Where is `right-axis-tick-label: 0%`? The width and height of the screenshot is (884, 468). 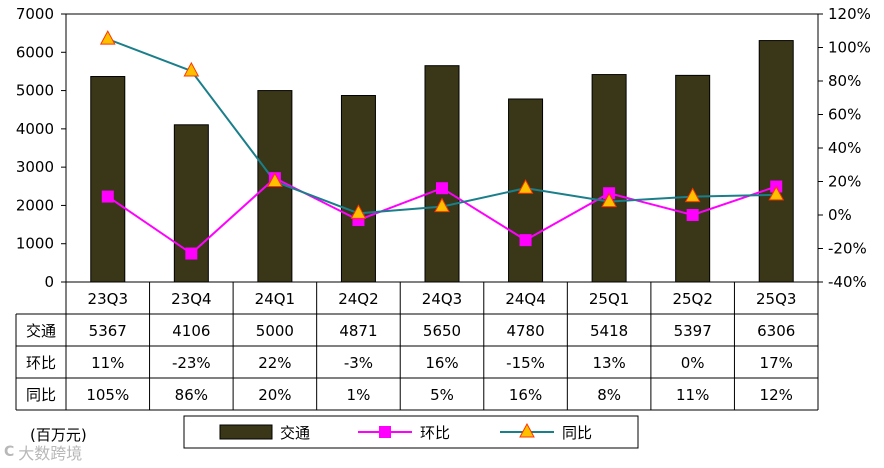
right-axis-tick-label: 0% is located at coordinates (840, 215).